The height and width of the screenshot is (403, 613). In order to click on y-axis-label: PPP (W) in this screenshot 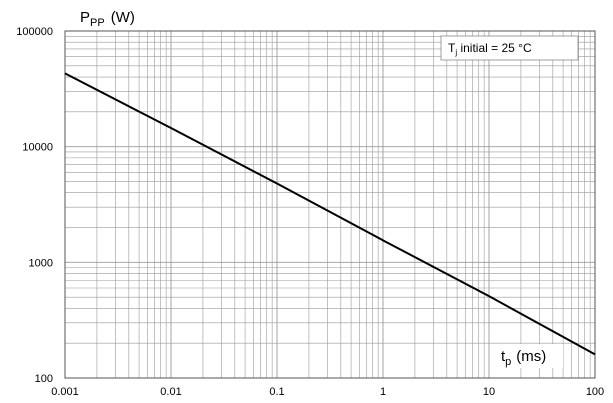, I will do `click(107, 19)`.